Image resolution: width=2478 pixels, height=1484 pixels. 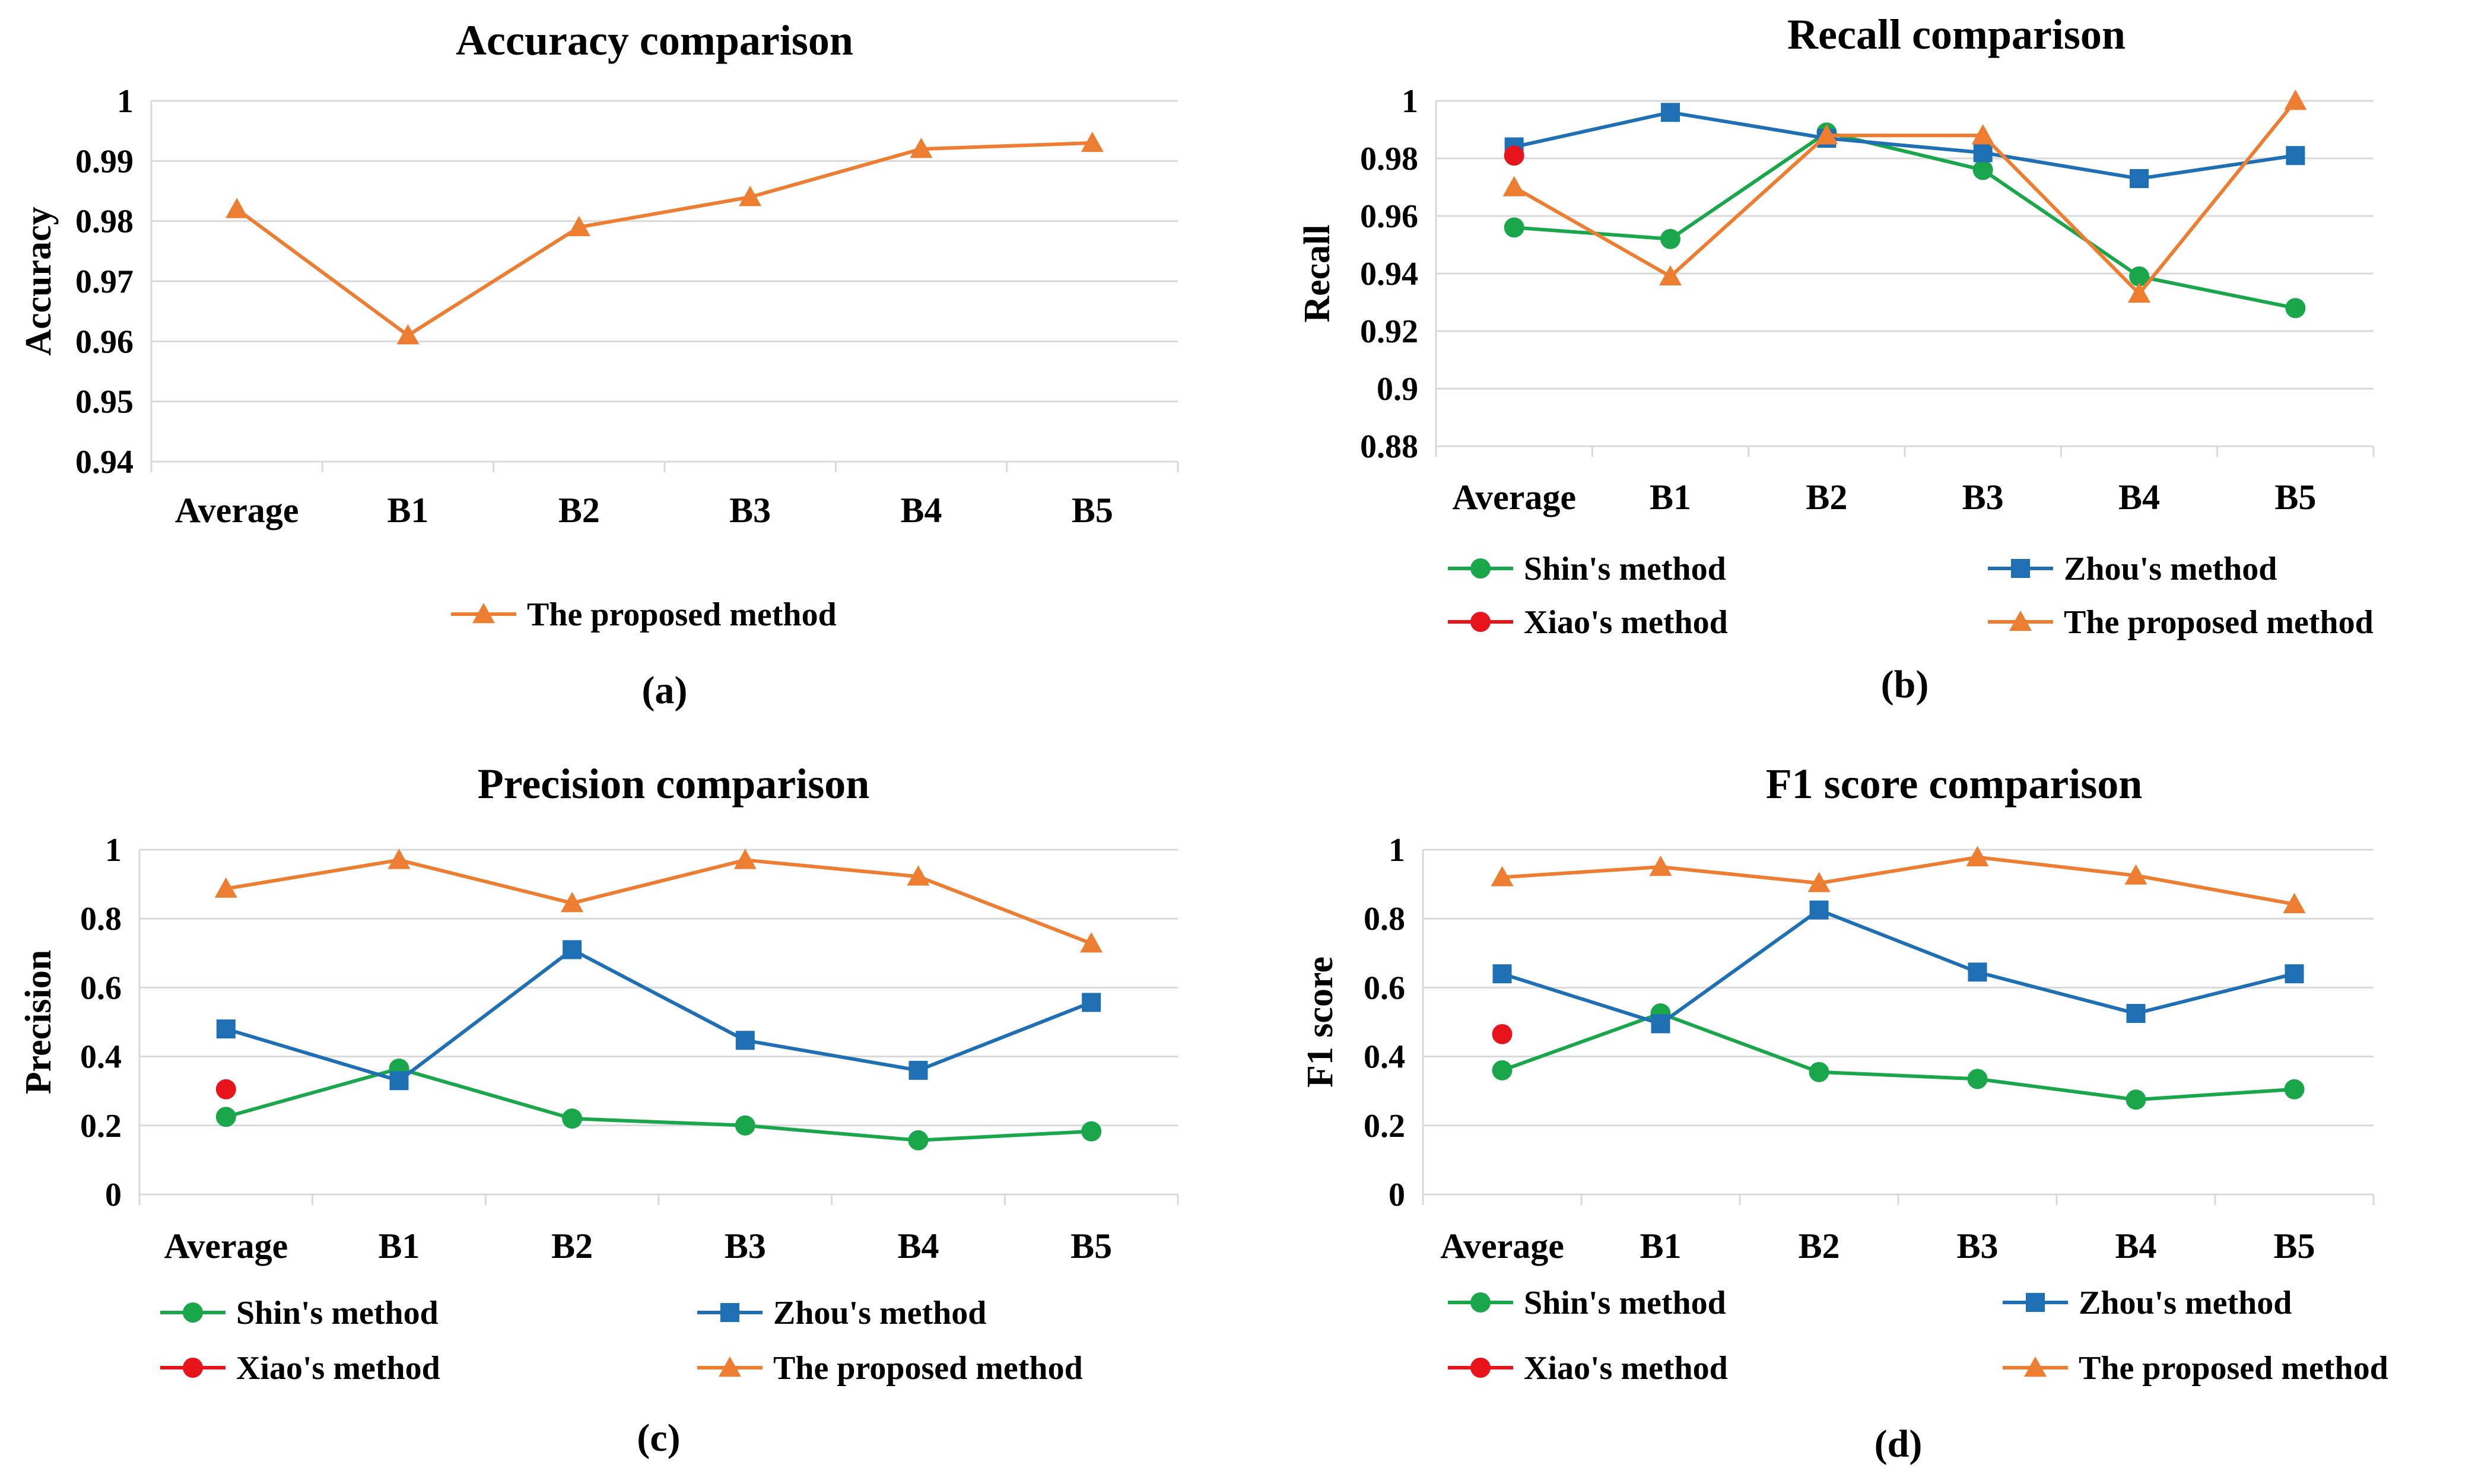 I want to click on chart-title: Precision comparison, so click(x=674, y=784).